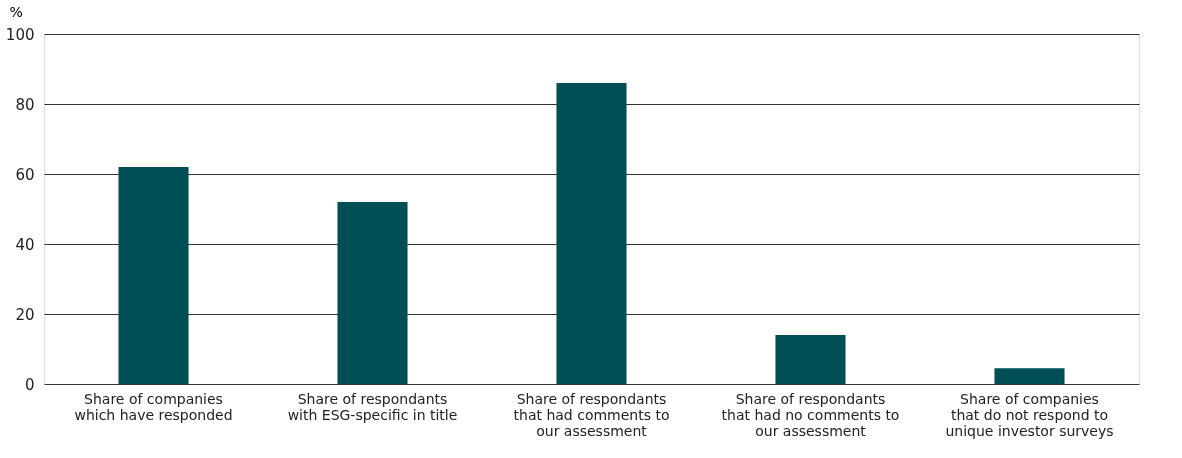 This screenshot has height=458, width=1182. I want to click on x-tick-label: Share of respondants with ESG-specific in title, so click(372, 406).